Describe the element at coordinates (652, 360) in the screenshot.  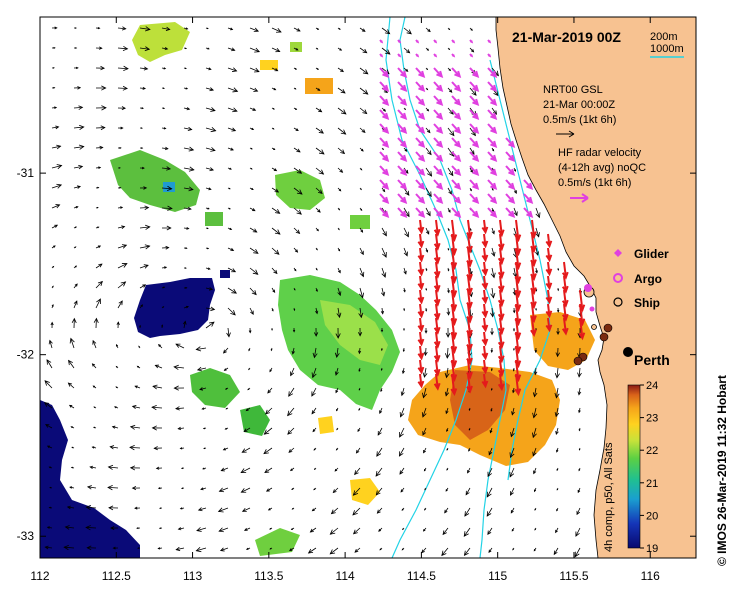
I see `city-label: Perth` at that location.